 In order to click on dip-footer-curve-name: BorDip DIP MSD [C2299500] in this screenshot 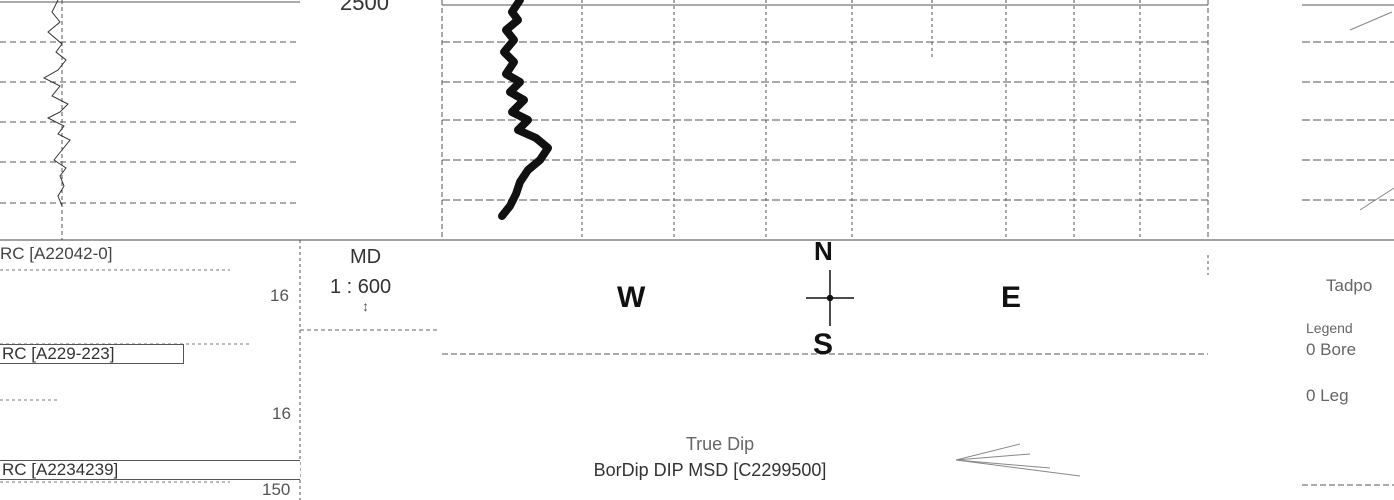, I will do `click(710, 470)`.